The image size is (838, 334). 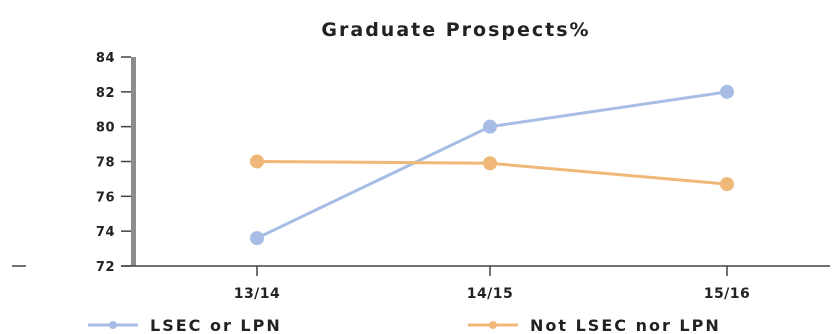 What do you see at coordinates (105, 232) in the screenshot?
I see `y-tick-label: 74` at bounding box center [105, 232].